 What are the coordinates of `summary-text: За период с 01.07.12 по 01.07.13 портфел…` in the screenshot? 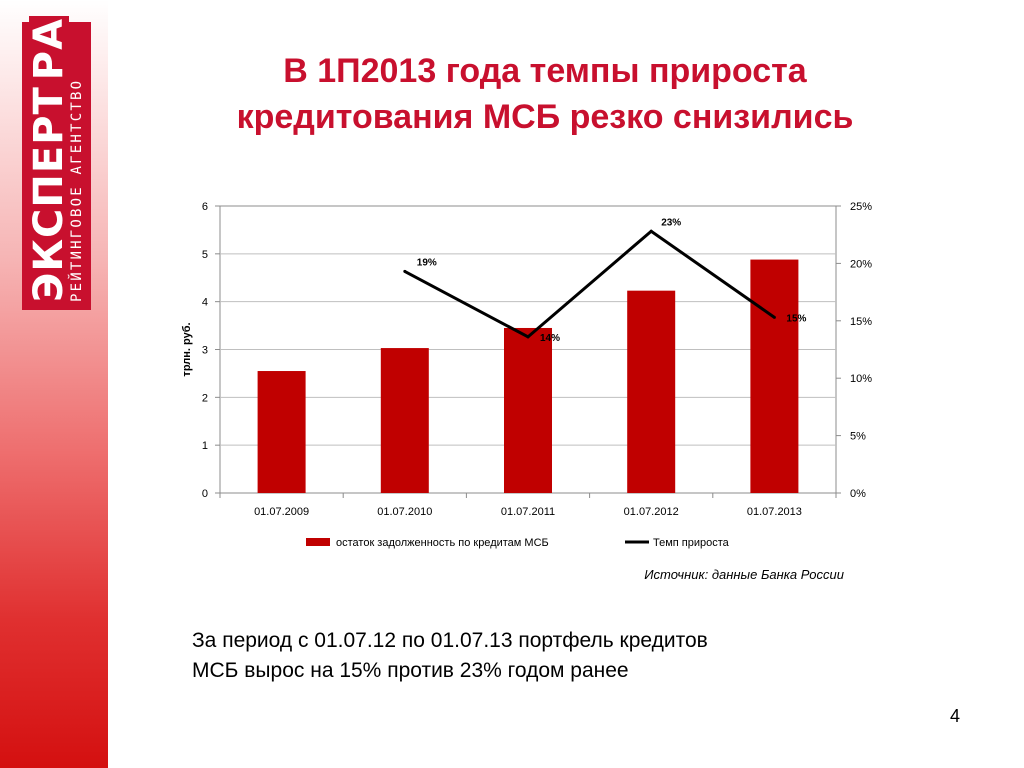 It's located at (542, 656).